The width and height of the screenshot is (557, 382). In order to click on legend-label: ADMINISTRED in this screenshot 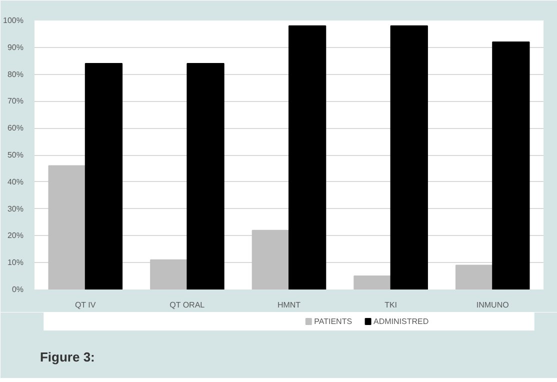, I will do `click(401, 321)`.